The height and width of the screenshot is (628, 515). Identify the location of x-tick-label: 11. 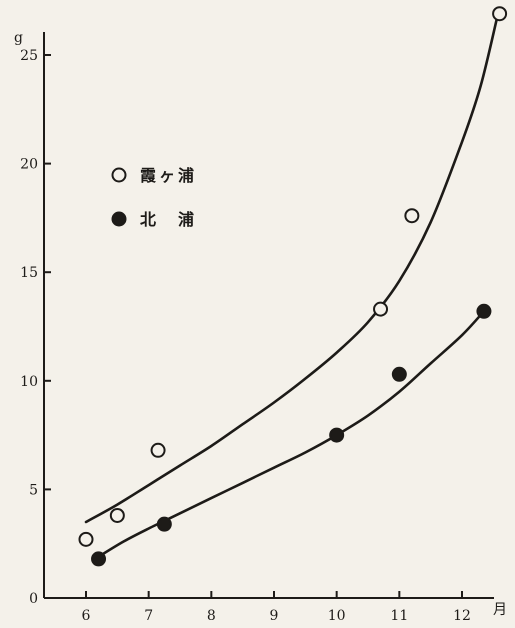
(399, 616).